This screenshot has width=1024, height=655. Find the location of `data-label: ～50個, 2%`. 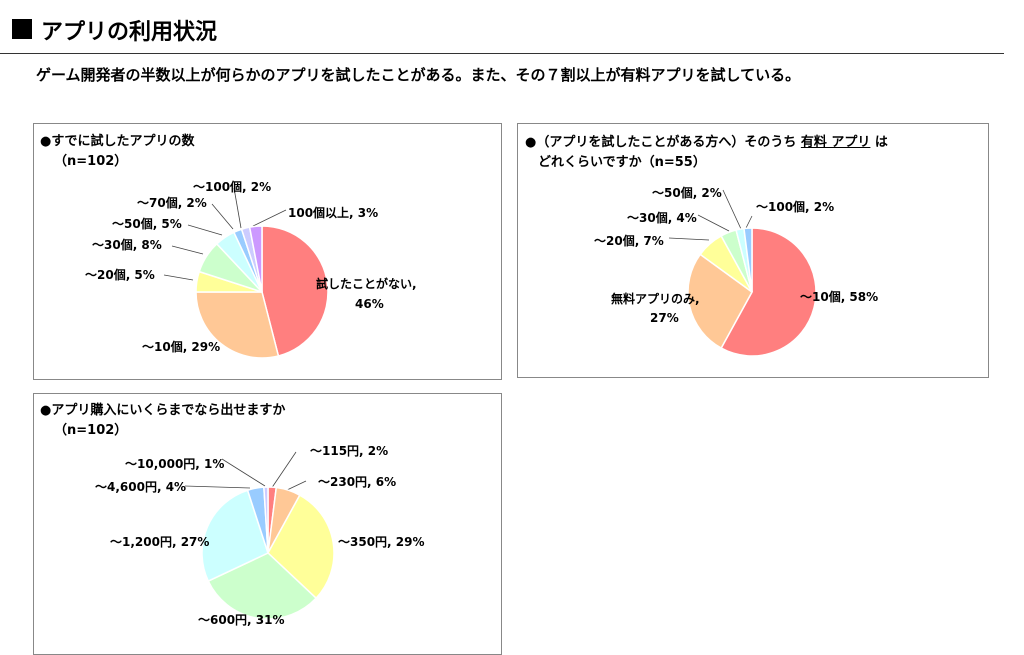

data-label: ～50個, 2% is located at coordinates (687, 193).